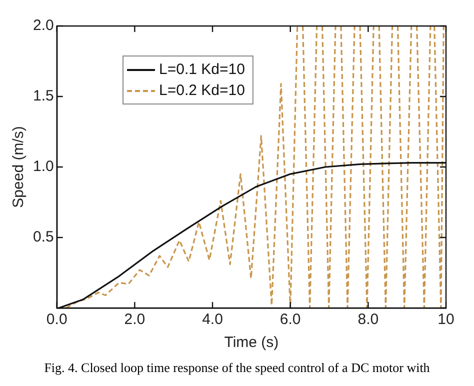 Image resolution: width=474 pixels, height=386 pixels. Describe the element at coordinates (290, 319) in the screenshot. I see `x-tick-label: 6.0` at that location.